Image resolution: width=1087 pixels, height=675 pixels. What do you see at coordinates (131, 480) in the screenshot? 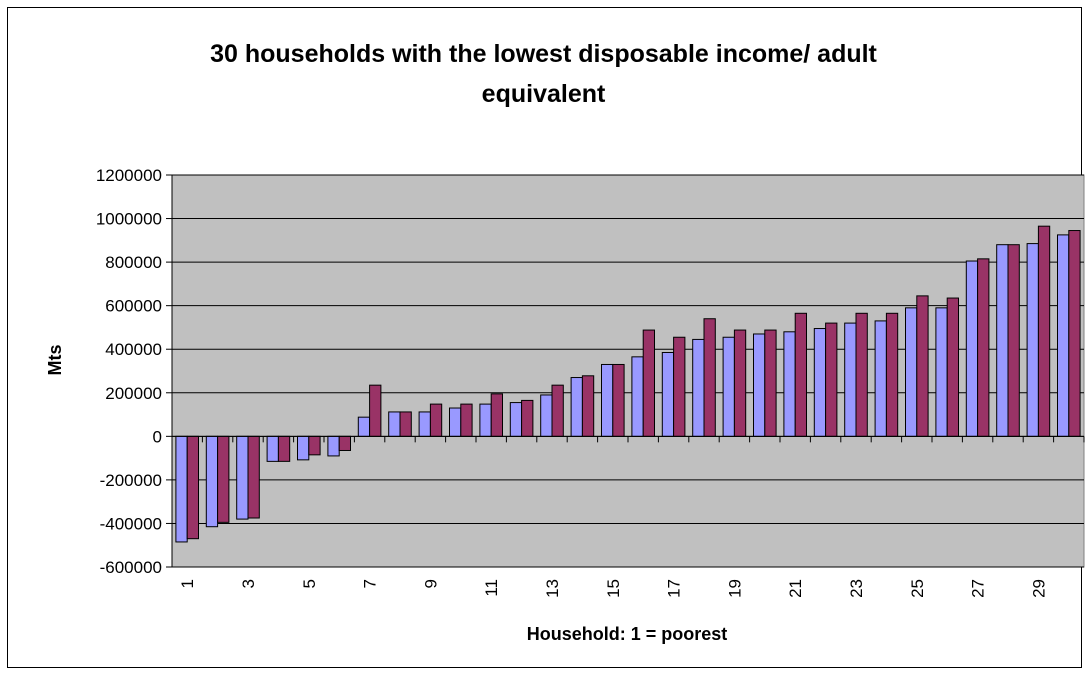
I see `y-tick-label: -200000` at bounding box center [131, 480].